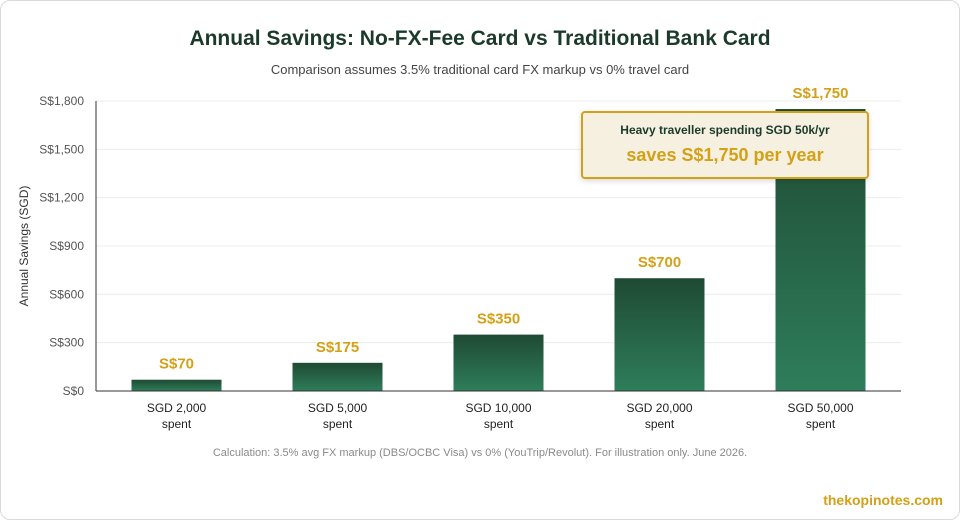 This screenshot has width=960, height=520. What do you see at coordinates (66, 246) in the screenshot?
I see `y-tick-label: S$900` at bounding box center [66, 246].